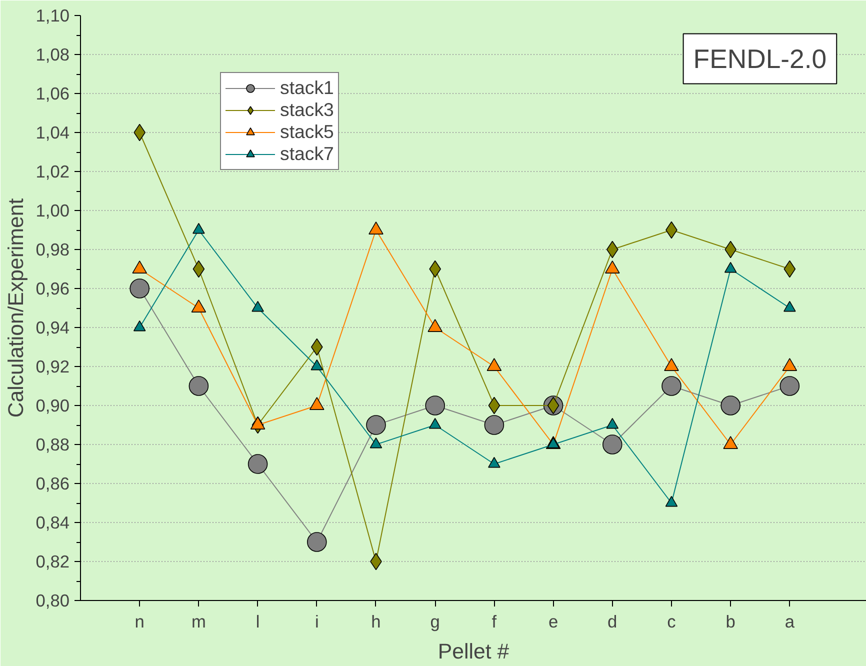 This screenshot has height=666, width=866. Describe the element at coordinates (494, 622) in the screenshot. I see `x-tick-label: f` at that location.